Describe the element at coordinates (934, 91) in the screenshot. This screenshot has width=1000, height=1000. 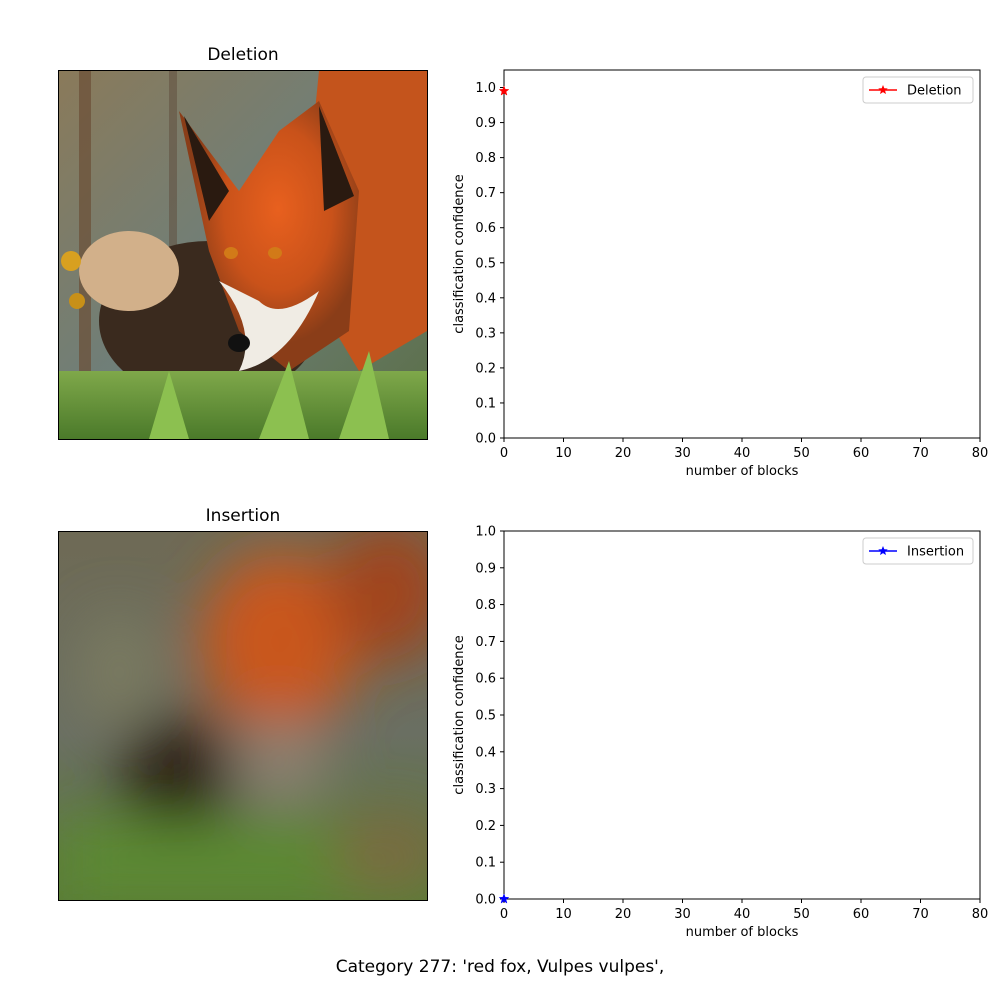
I see `legend-label: Deletion` at that location.